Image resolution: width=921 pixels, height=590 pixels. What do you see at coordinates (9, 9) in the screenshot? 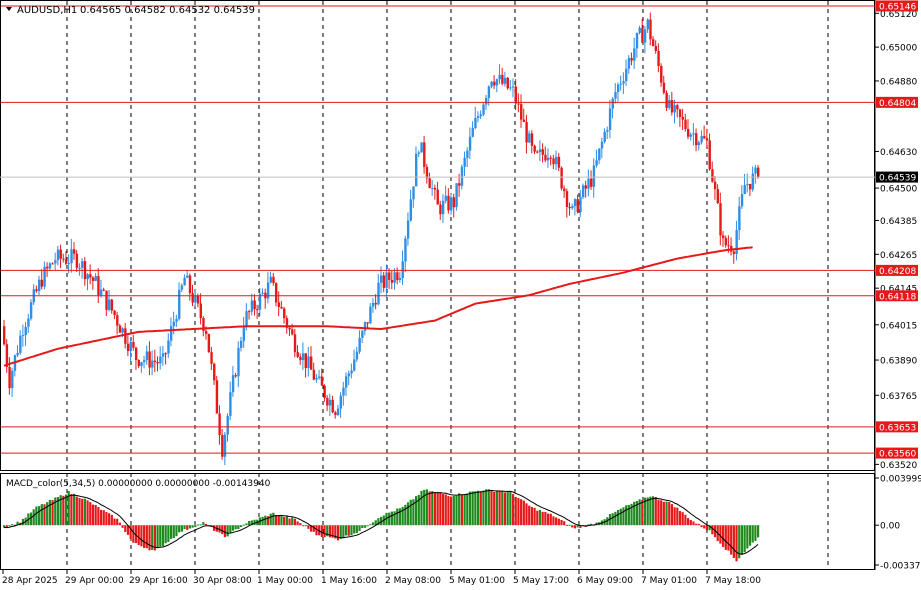
I see `dropdown-triangle-icon` at bounding box center [9, 9].